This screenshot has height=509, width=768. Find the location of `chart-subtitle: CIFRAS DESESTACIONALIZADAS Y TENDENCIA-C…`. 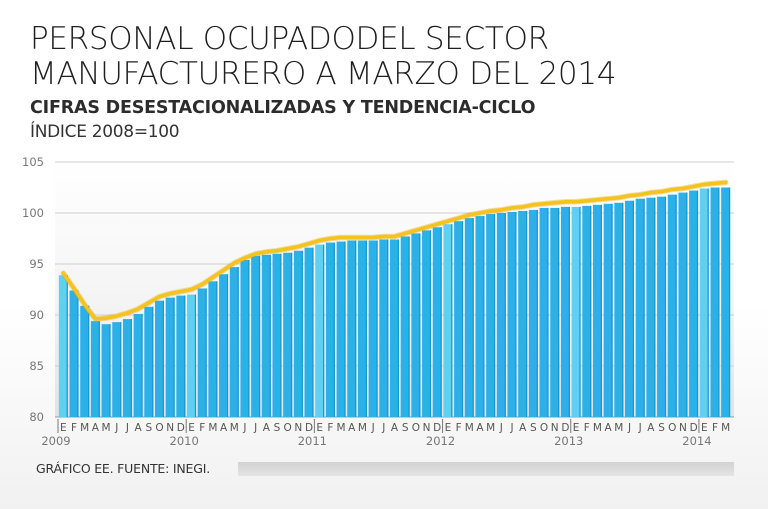

chart-subtitle: CIFRAS DESESTACIONALIZADAS Y TENDENCIA-C… is located at coordinates (283, 108).